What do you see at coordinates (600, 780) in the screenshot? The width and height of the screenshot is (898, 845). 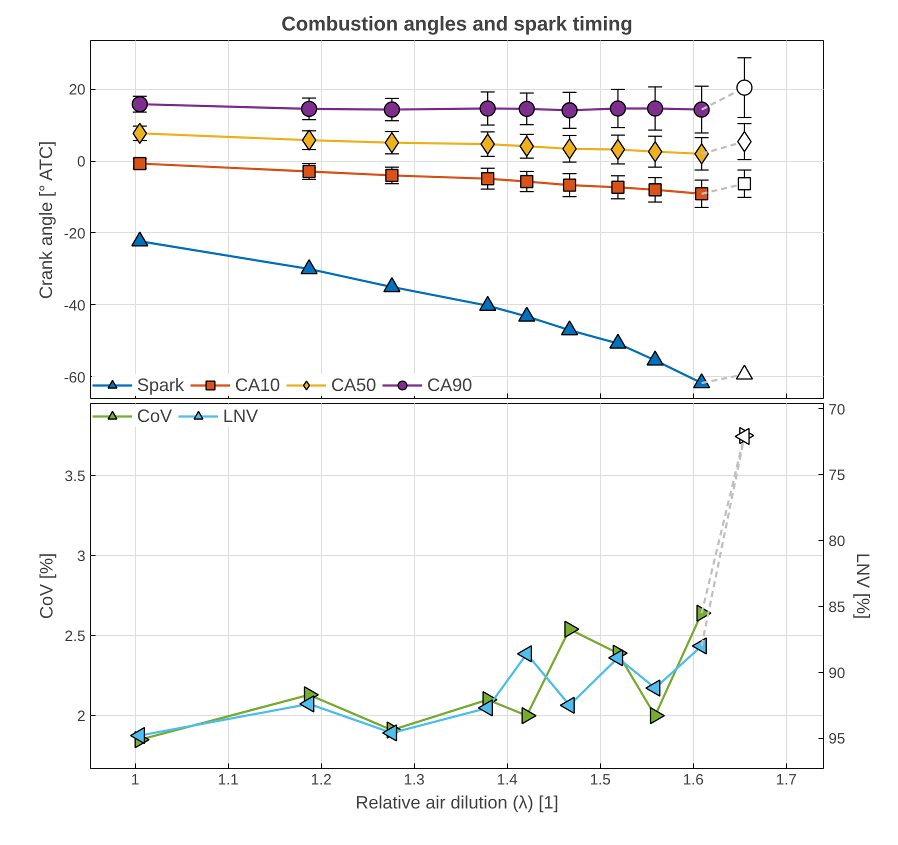 I see `x-tick-label: 1.5` at bounding box center [600, 780].